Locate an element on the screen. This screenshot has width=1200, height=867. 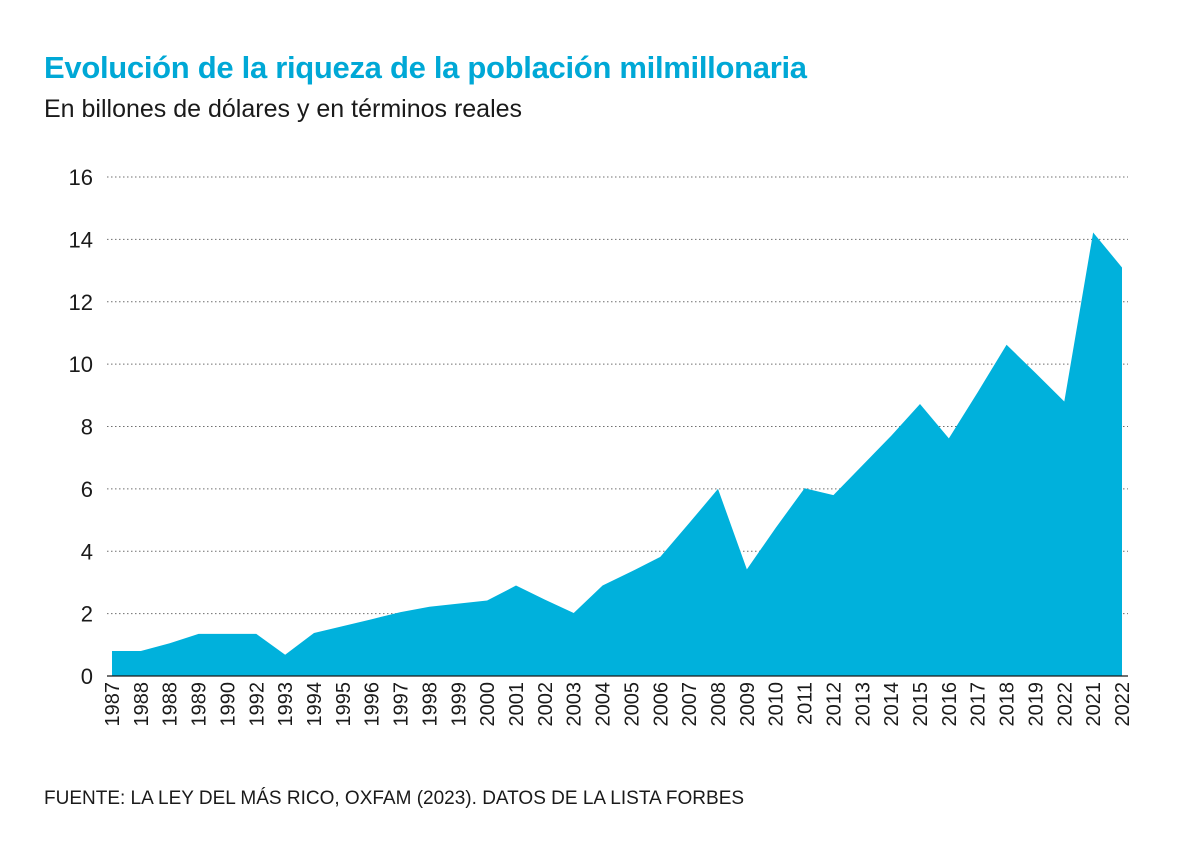
y-axis-ticks: 0 2 4 6 8 10 12 14 16 is located at coordinates (81, 427).